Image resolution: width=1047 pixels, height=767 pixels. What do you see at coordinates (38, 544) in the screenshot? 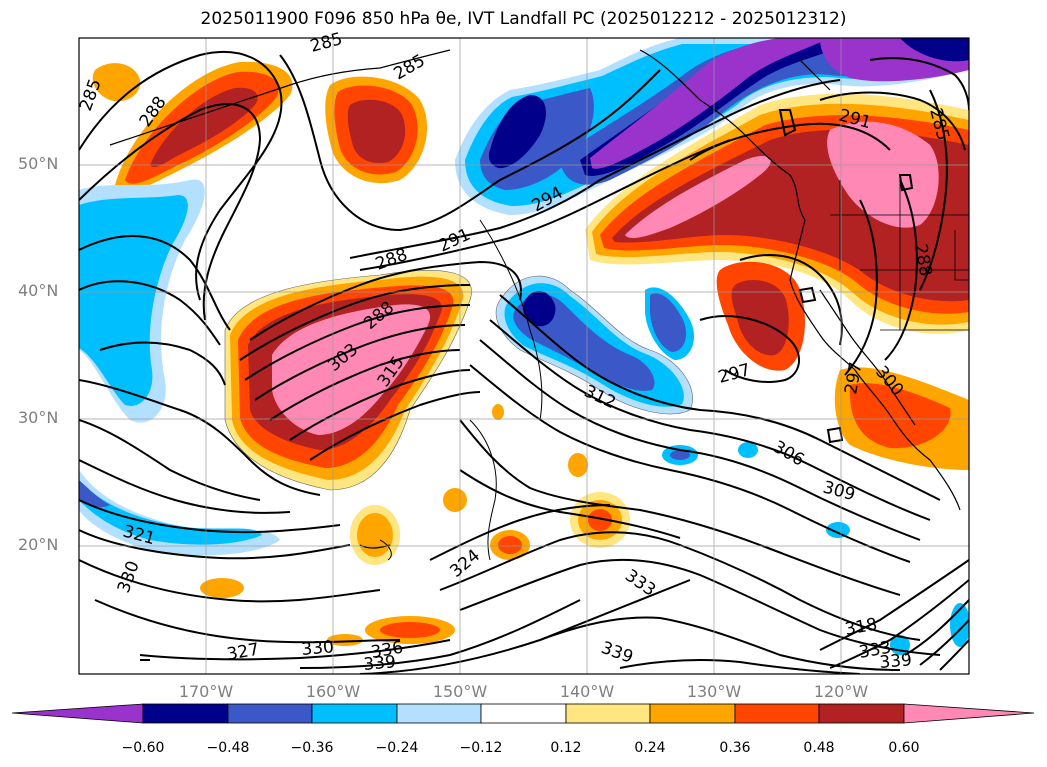
I see `lat-label: 20°N` at bounding box center [38, 544].